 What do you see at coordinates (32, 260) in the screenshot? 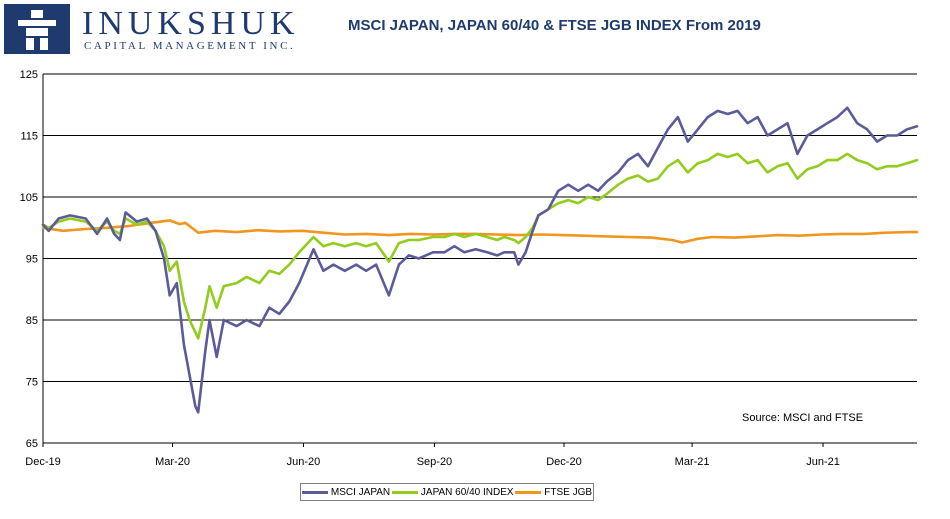
I see `y-tick-label-95: 95` at bounding box center [32, 260].